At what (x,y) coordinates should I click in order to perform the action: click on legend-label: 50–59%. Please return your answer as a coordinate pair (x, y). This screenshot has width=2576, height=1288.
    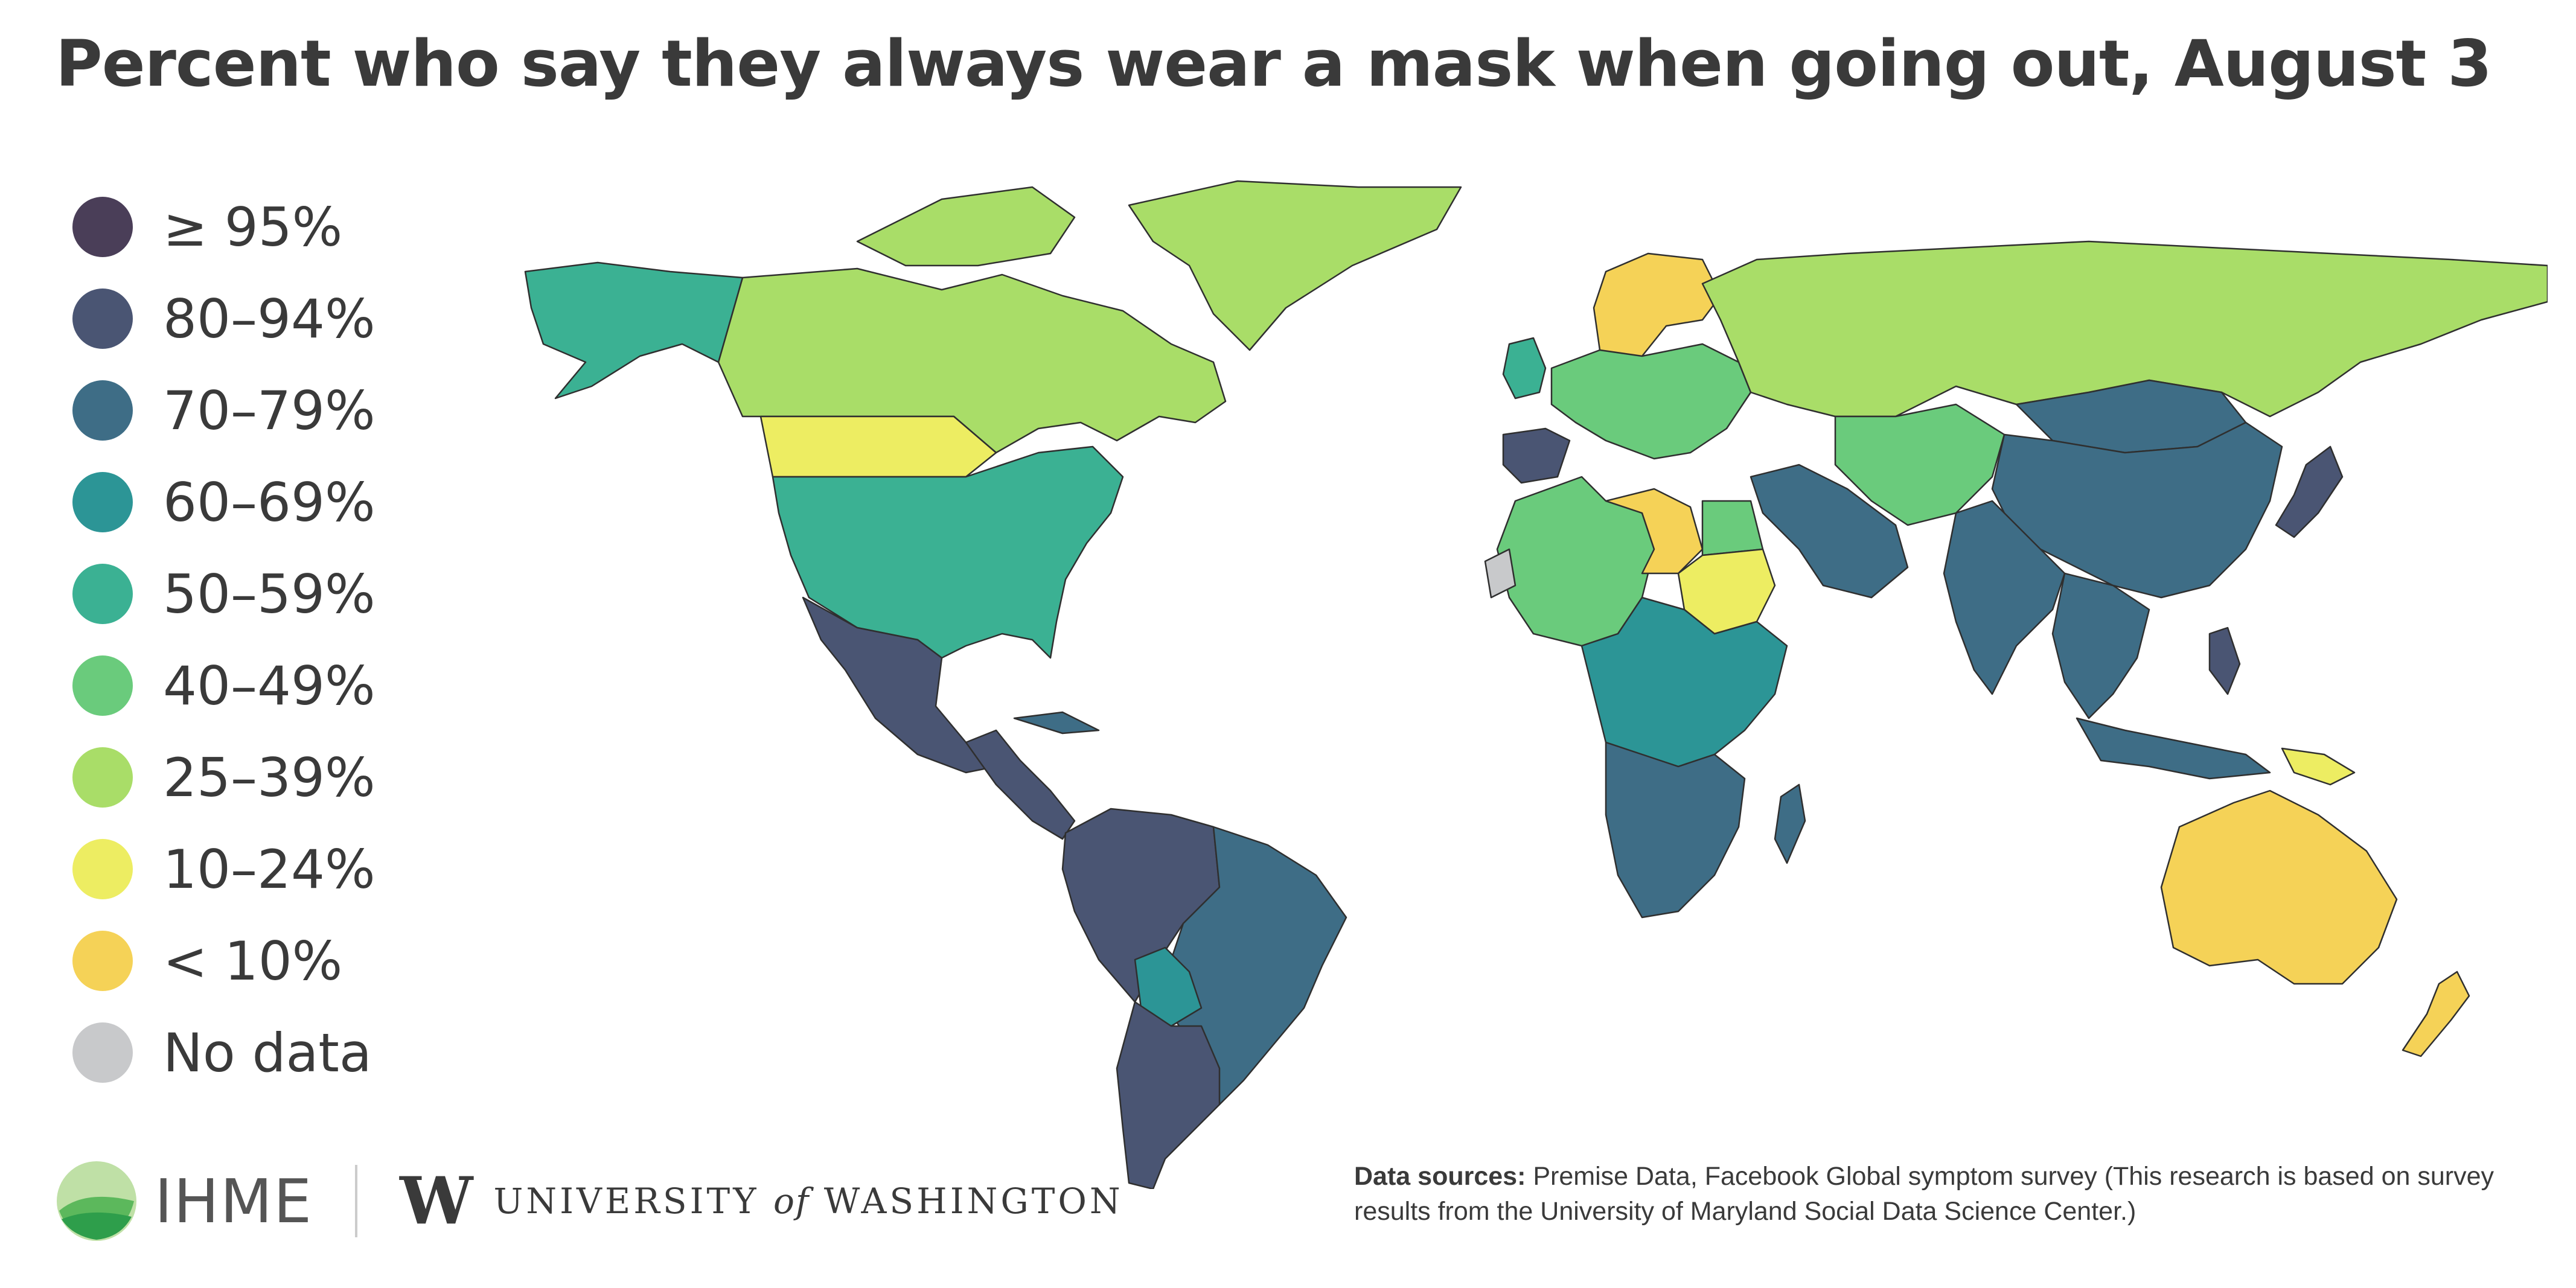
    Looking at the image, I should click on (269, 594).